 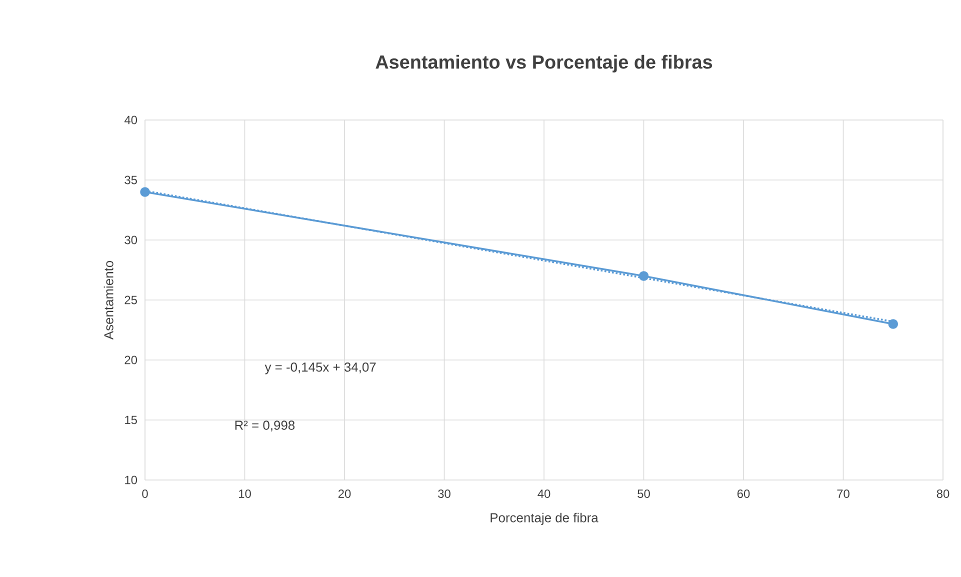 I want to click on chart-title: Asentamiento vs Porcentaje de fibras, so click(x=544, y=63).